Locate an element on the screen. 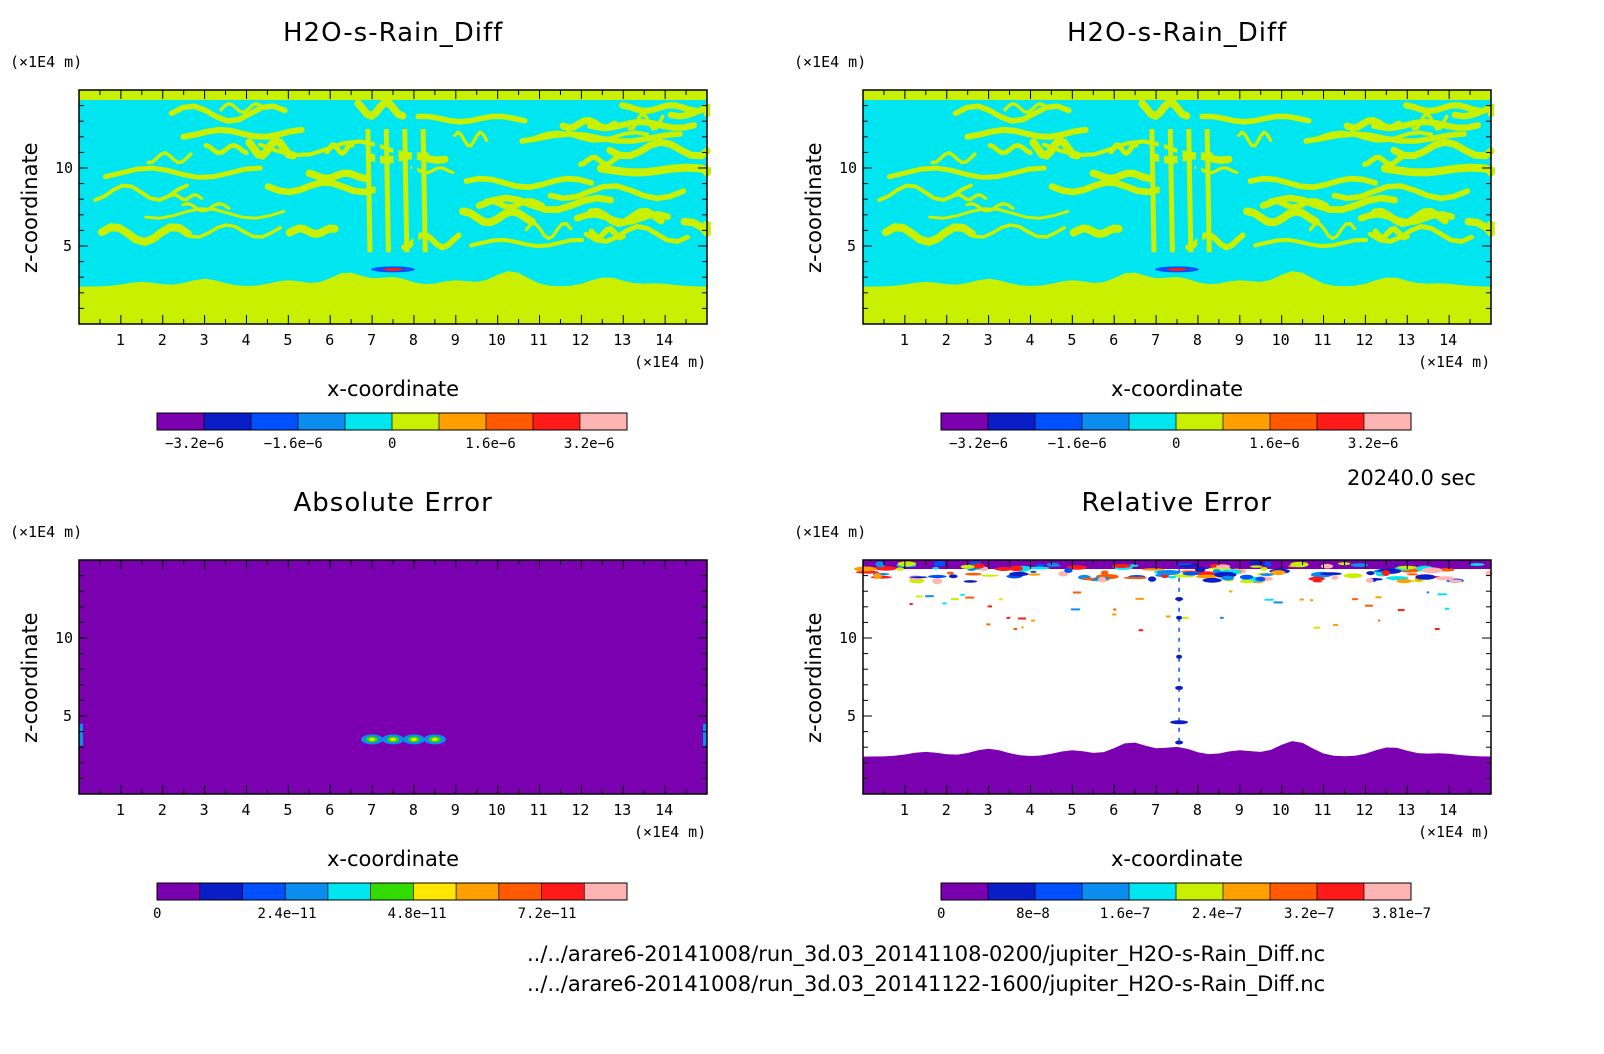 This screenshot has height=1054, width=1604. chart-svg is located at coordinates (1178, 260).